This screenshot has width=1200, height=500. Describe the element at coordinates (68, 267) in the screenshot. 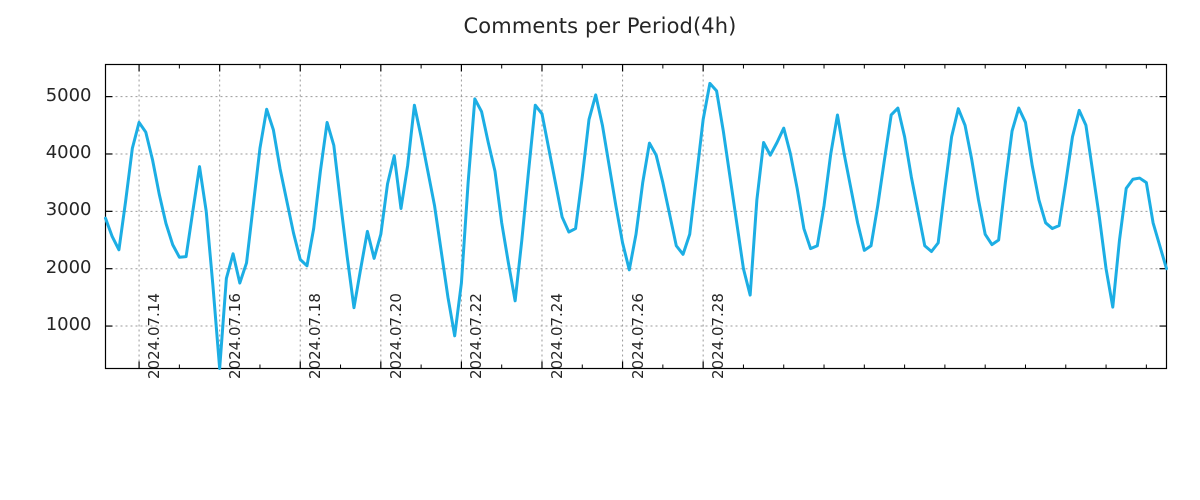

I see `y-axis-tick-label: 2000` at that location.